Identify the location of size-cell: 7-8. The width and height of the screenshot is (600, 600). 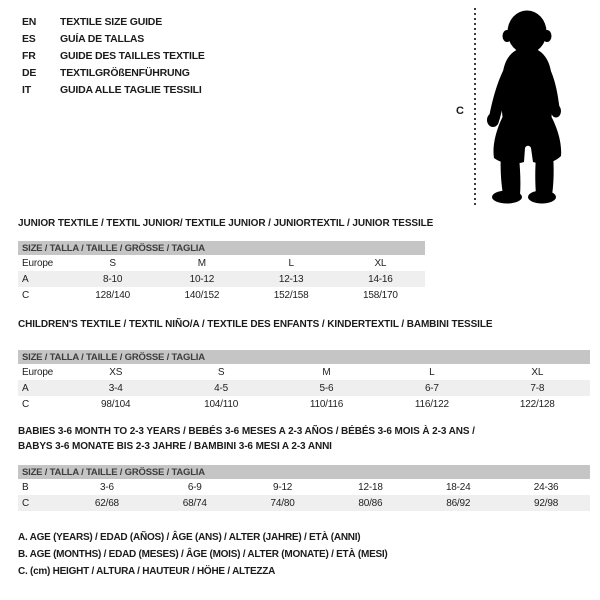
(537, 388).